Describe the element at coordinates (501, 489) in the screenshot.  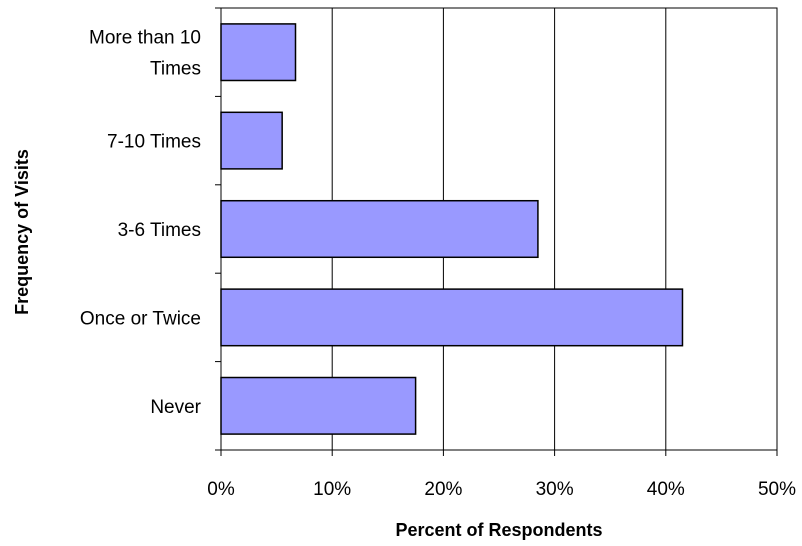
I see `x-tick-labels: 0% 10% 20% 30% 40% 50%` at that location.